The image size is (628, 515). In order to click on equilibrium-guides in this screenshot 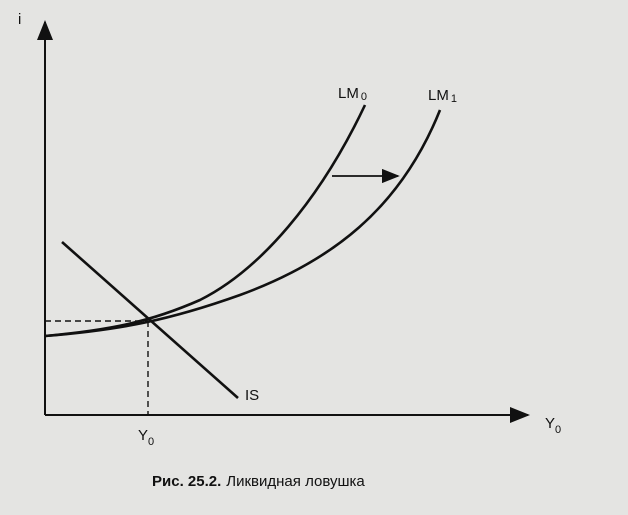, I will do `click(97, 367)`.